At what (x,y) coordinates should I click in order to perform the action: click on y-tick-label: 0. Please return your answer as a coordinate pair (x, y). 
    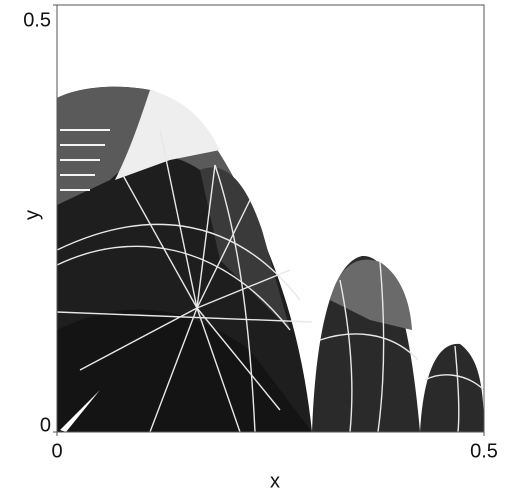
    Looking at the image, I should click on (45, 425).